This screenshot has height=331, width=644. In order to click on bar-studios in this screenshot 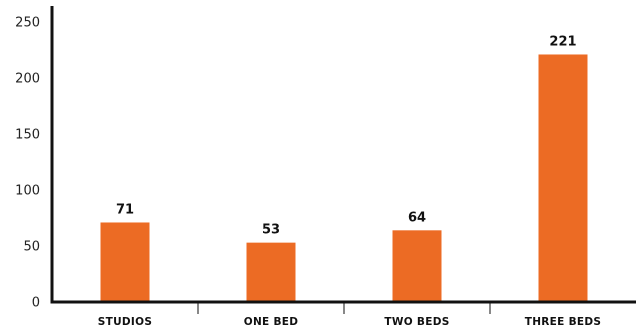, I will do `click(125, 262)`.